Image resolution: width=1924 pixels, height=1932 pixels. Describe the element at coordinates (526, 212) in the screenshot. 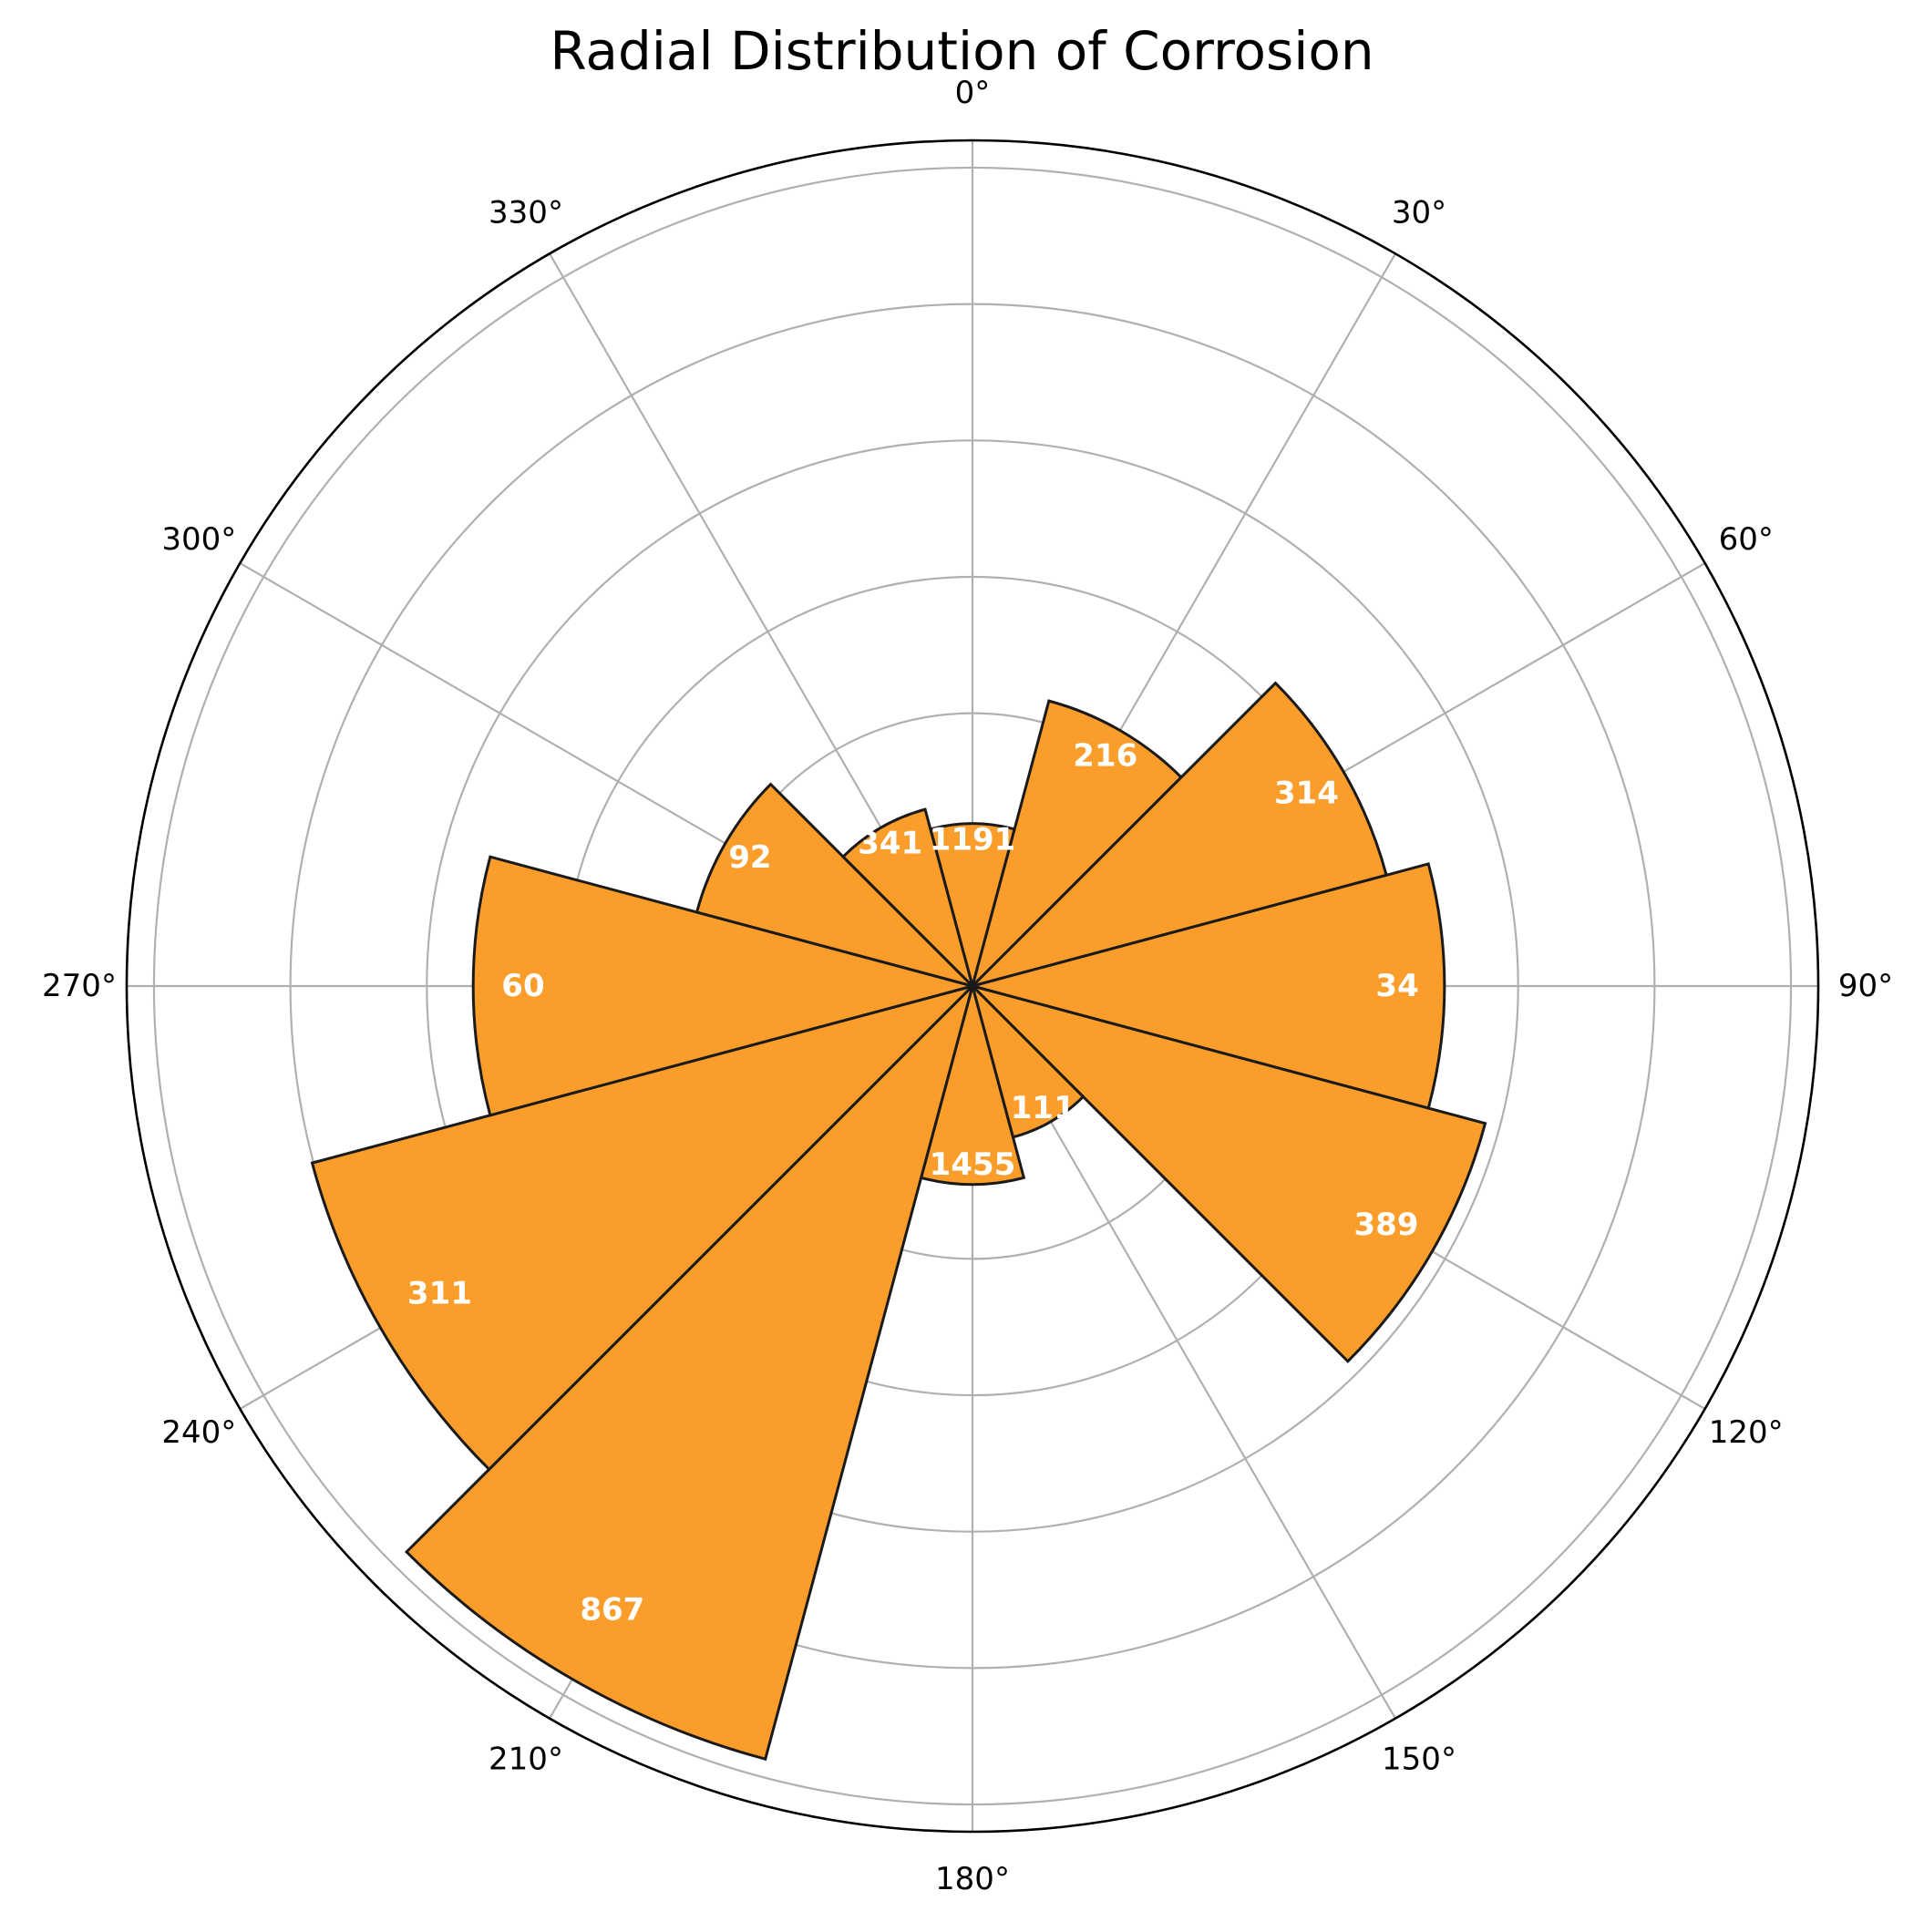

I see `angle-tick-label: 330°` at that location.